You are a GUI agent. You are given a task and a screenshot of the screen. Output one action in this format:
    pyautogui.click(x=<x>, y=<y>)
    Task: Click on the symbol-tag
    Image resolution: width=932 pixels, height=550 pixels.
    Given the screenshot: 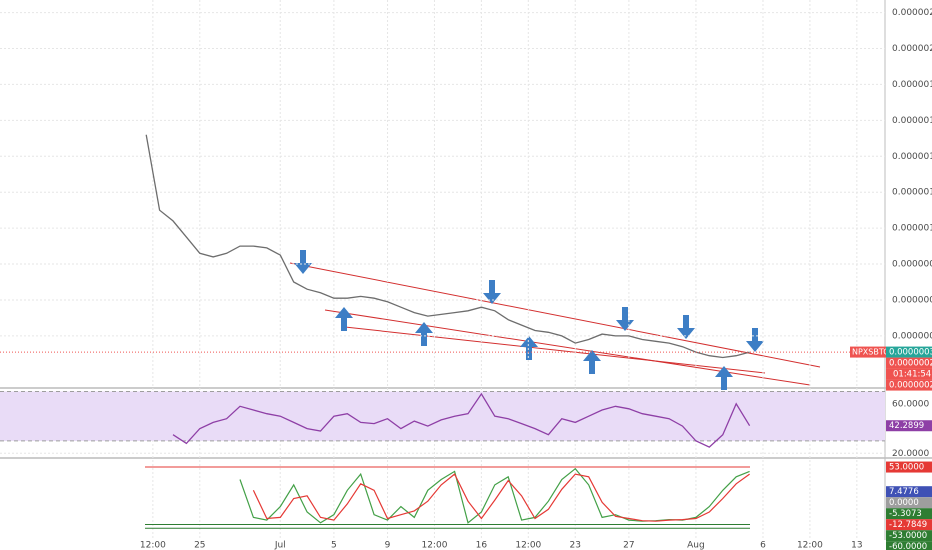 What is the action you would take?
    pyautogui.click(x=868, y=352)
    